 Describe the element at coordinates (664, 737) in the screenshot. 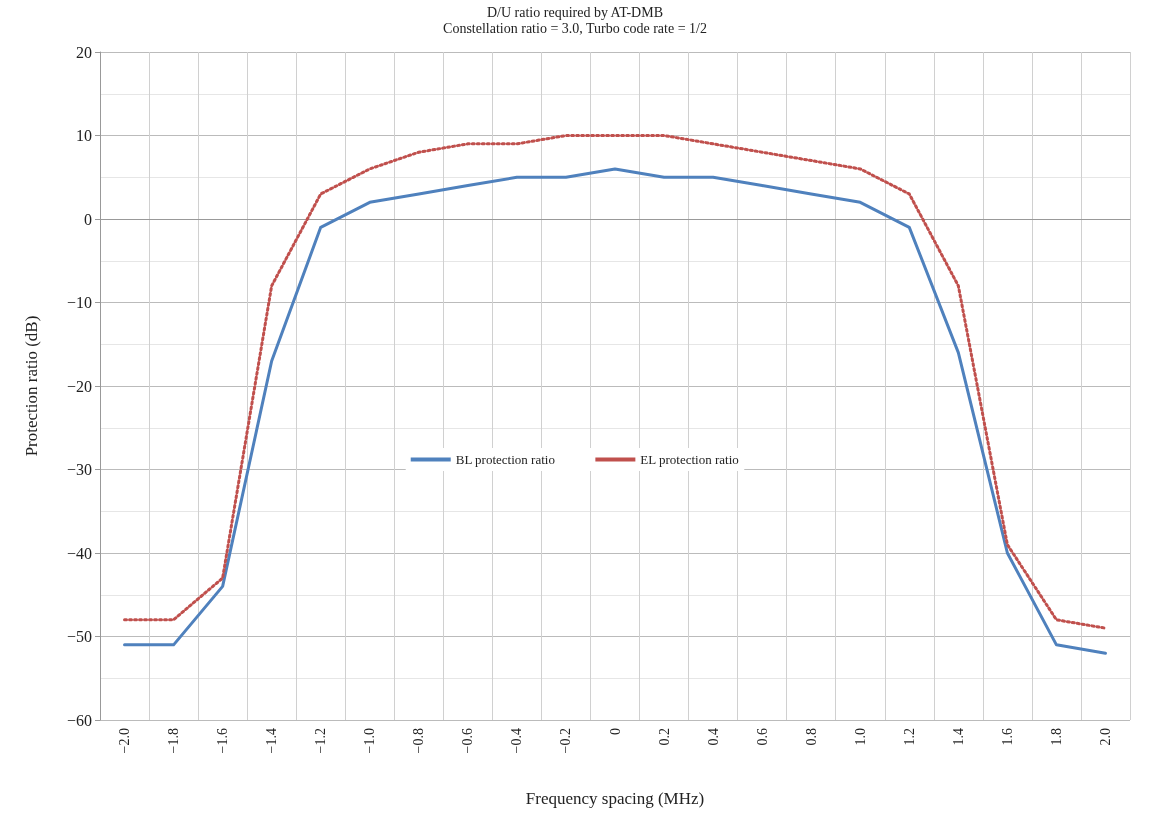

I see `x-tick-label: 0.2` at that location.